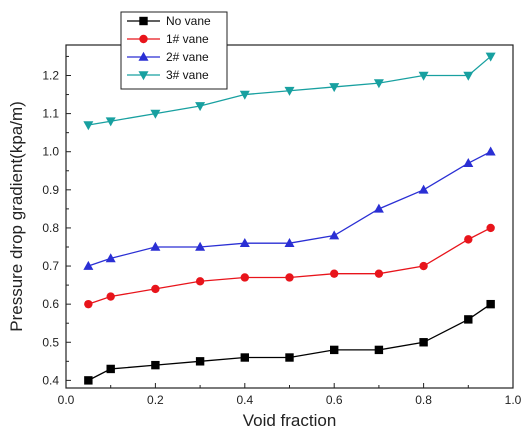 This screenshot has height=432, width=525. I want to click on y-tick-label: 1.2, so click(50, 75).